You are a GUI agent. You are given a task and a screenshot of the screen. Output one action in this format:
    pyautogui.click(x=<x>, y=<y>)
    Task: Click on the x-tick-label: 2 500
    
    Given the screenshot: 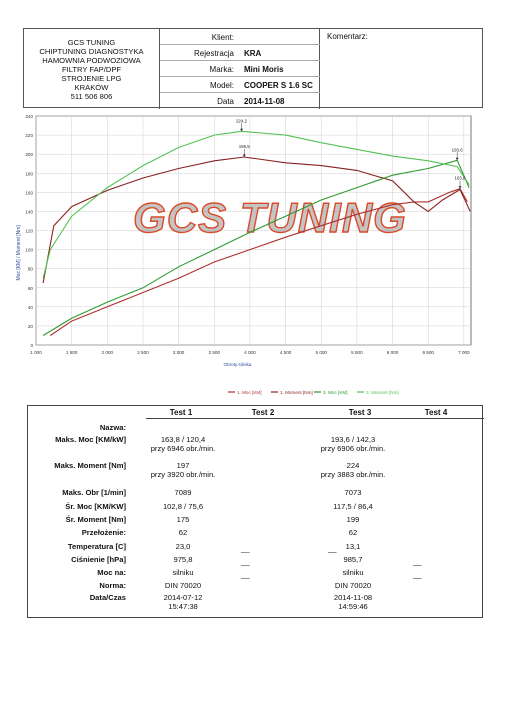 What is the action you would take?
    pyautogui.click(x=143, y=352)
    